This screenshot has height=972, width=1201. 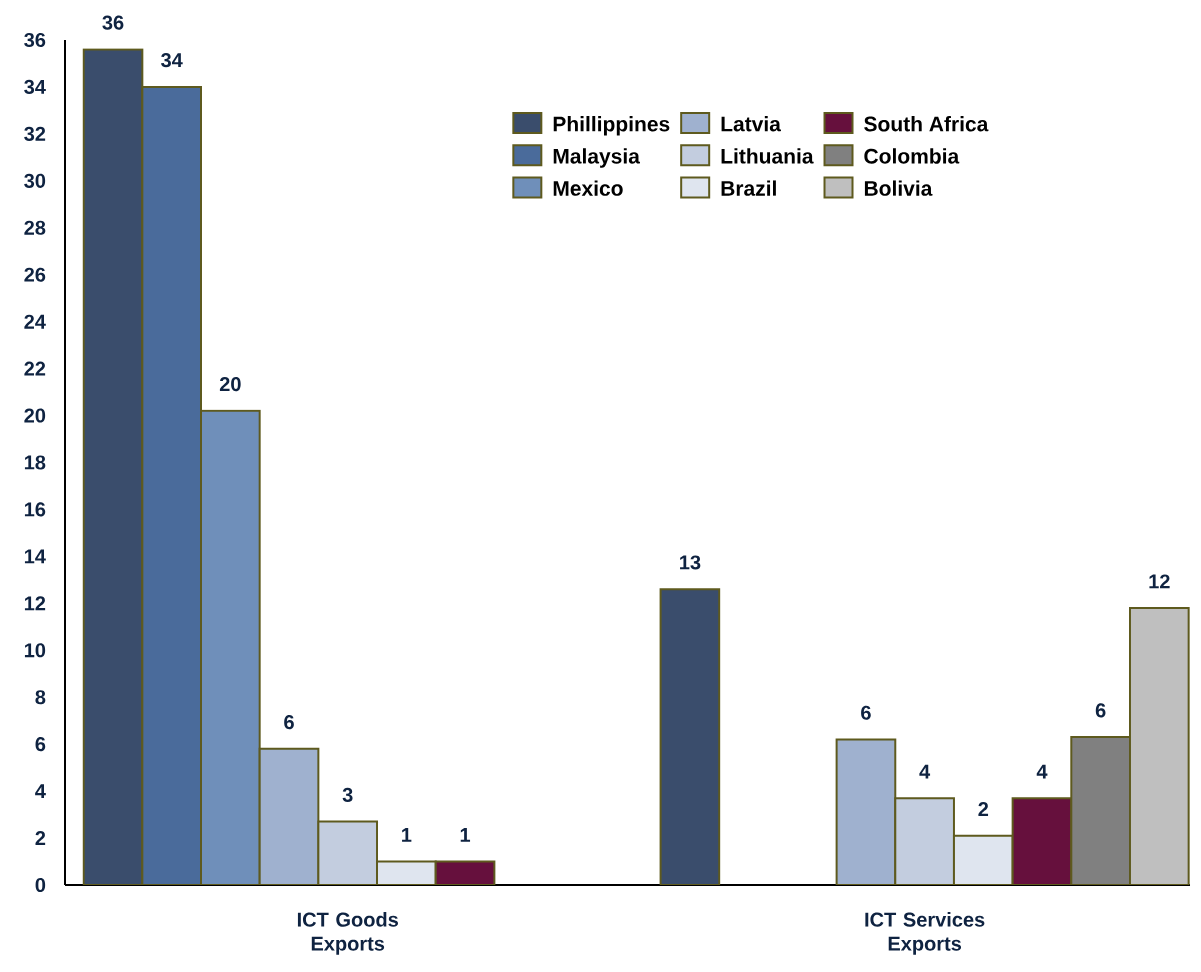 What do you see at coordinates (596, 158) in the screenshot?
I see `legend-label: Malaysia` at bounding box center [596, 158].